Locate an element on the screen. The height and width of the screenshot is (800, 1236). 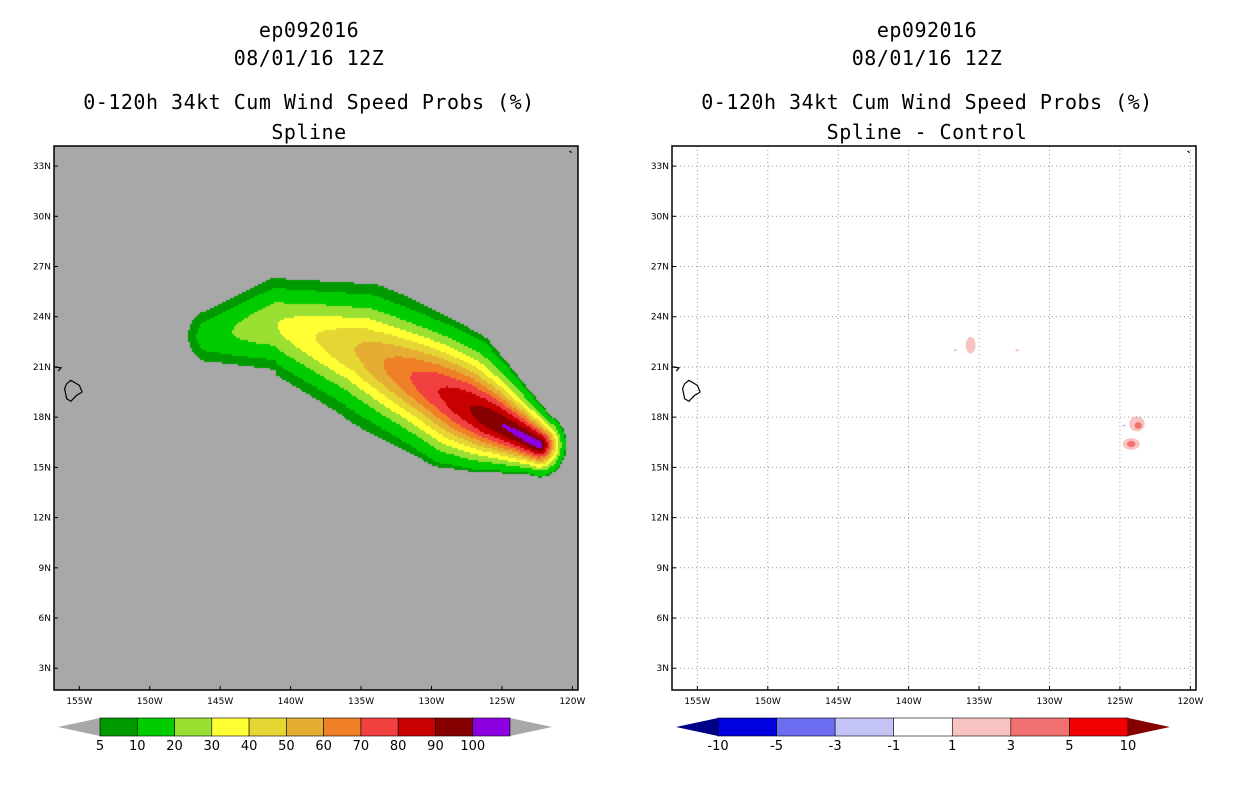
right-colorbar-label: 3 is located at coordinates (1011, 746).